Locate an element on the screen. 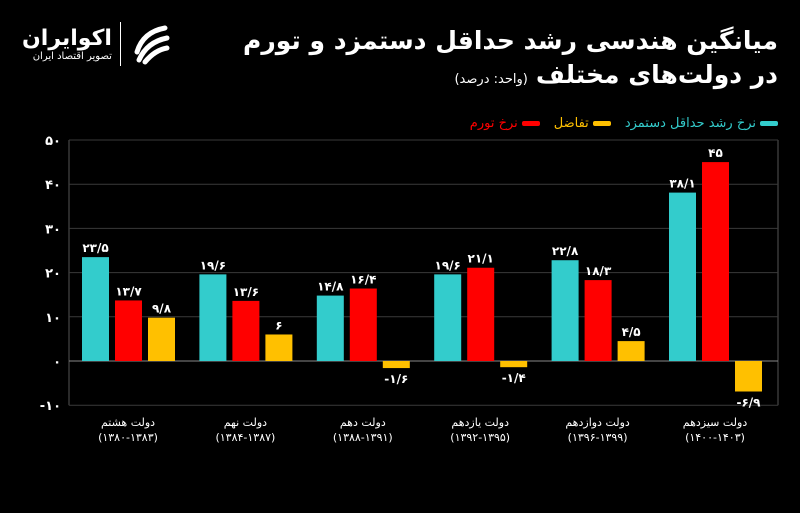 The image size is (800, 513). y-tick-label: ۵۰ is located at coordinates (53, 141).